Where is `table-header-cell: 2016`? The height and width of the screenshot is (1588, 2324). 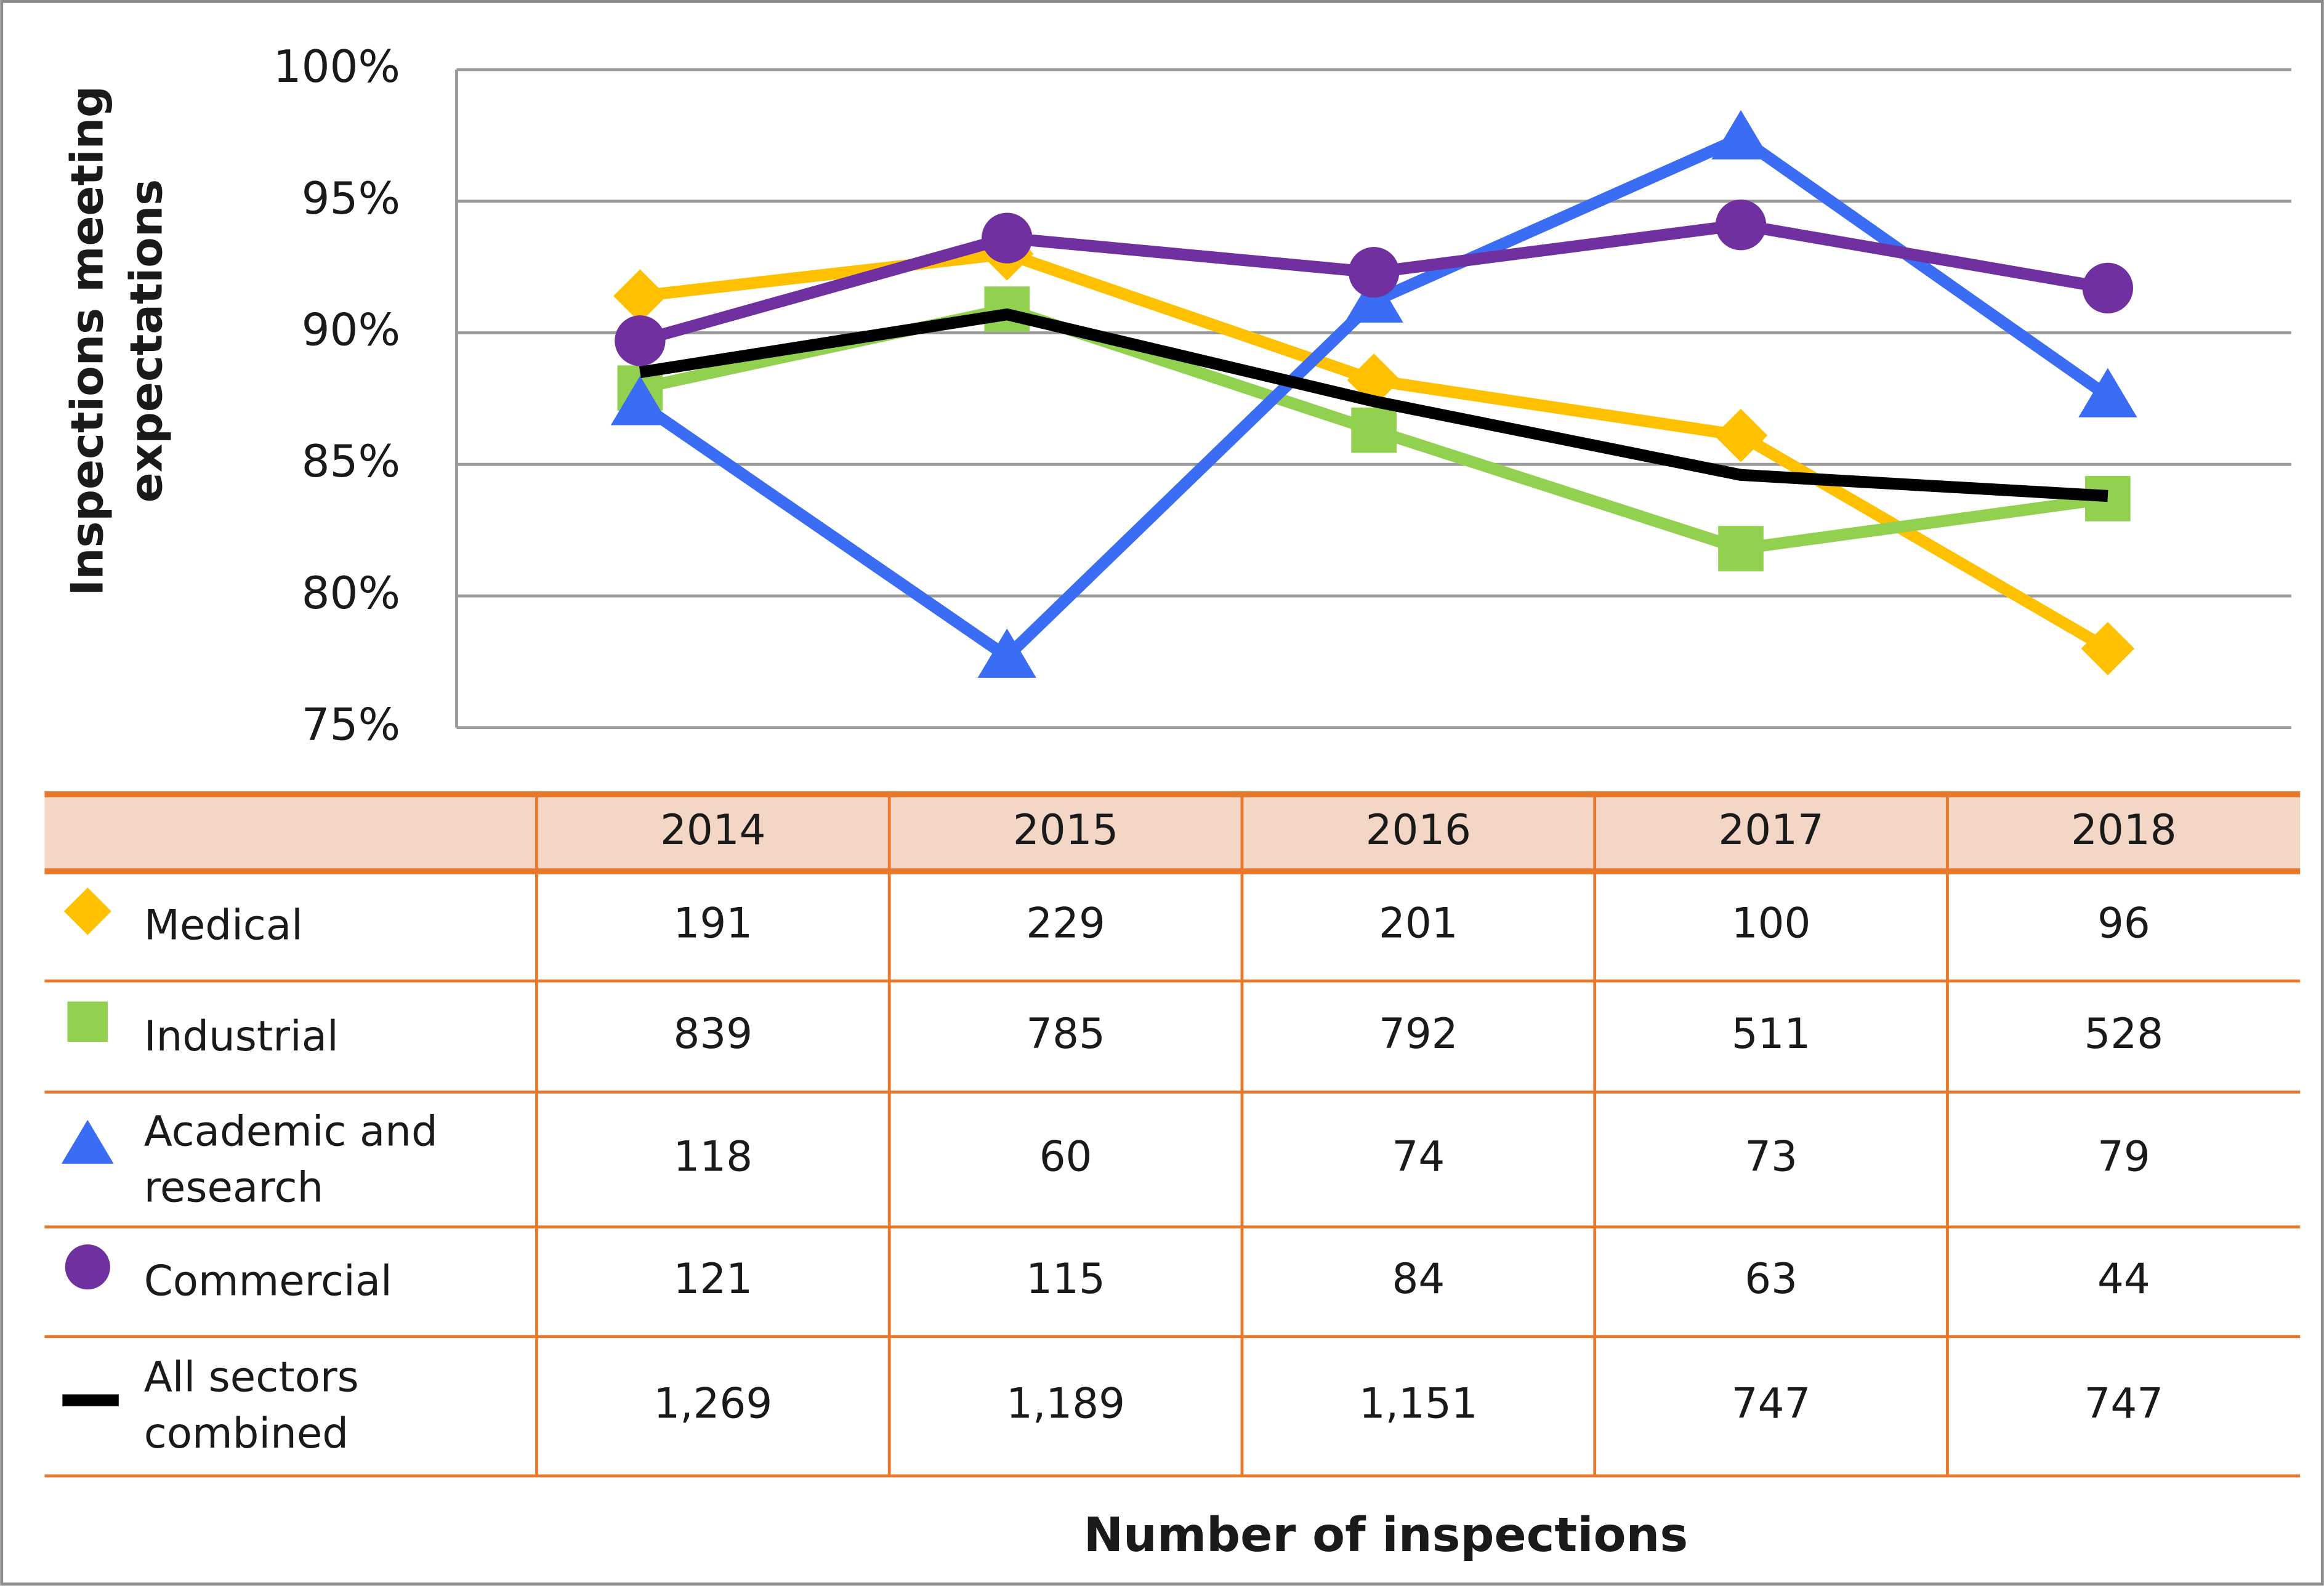 table-header-cell: 2016 is located at coordinates (1418, 830).